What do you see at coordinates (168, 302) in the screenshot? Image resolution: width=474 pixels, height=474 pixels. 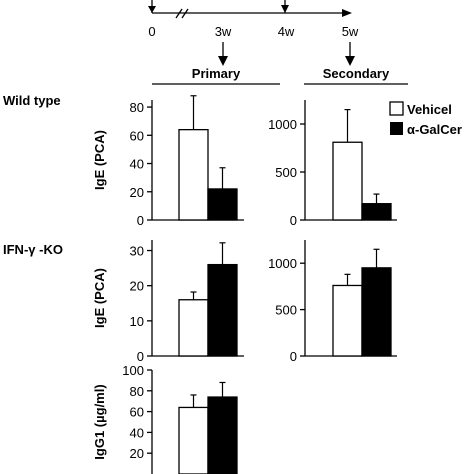 I see `chart-panel-ifn-ko-primary: 0 10 20 30 IgE (PCA)` at bounding box center [168, 302].